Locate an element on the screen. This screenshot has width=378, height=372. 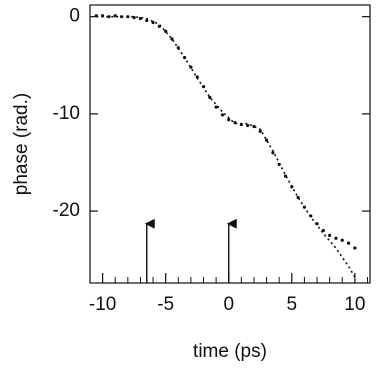
x-tick-label: -5 is located at coordinates (165, 304).